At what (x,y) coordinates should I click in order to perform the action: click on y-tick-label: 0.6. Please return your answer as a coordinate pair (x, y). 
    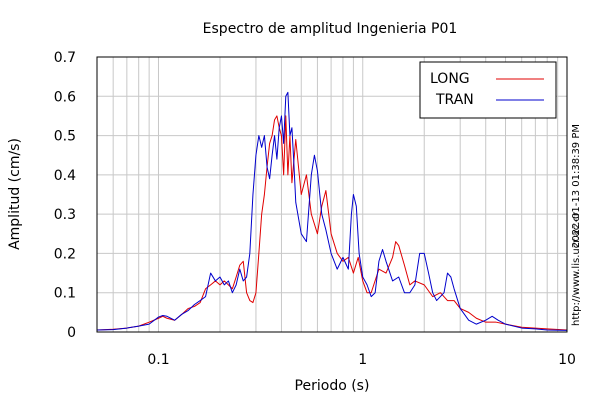
    Looking at the image, I should click on (65, 97).